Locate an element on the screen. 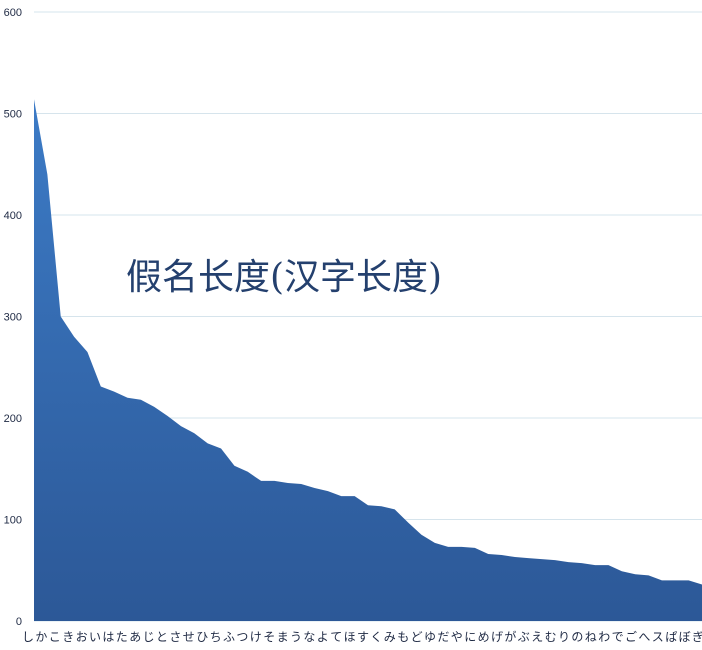 This screenshot has width=702, height=650. x-tick-label: ま is located at coordinates (283, 637).